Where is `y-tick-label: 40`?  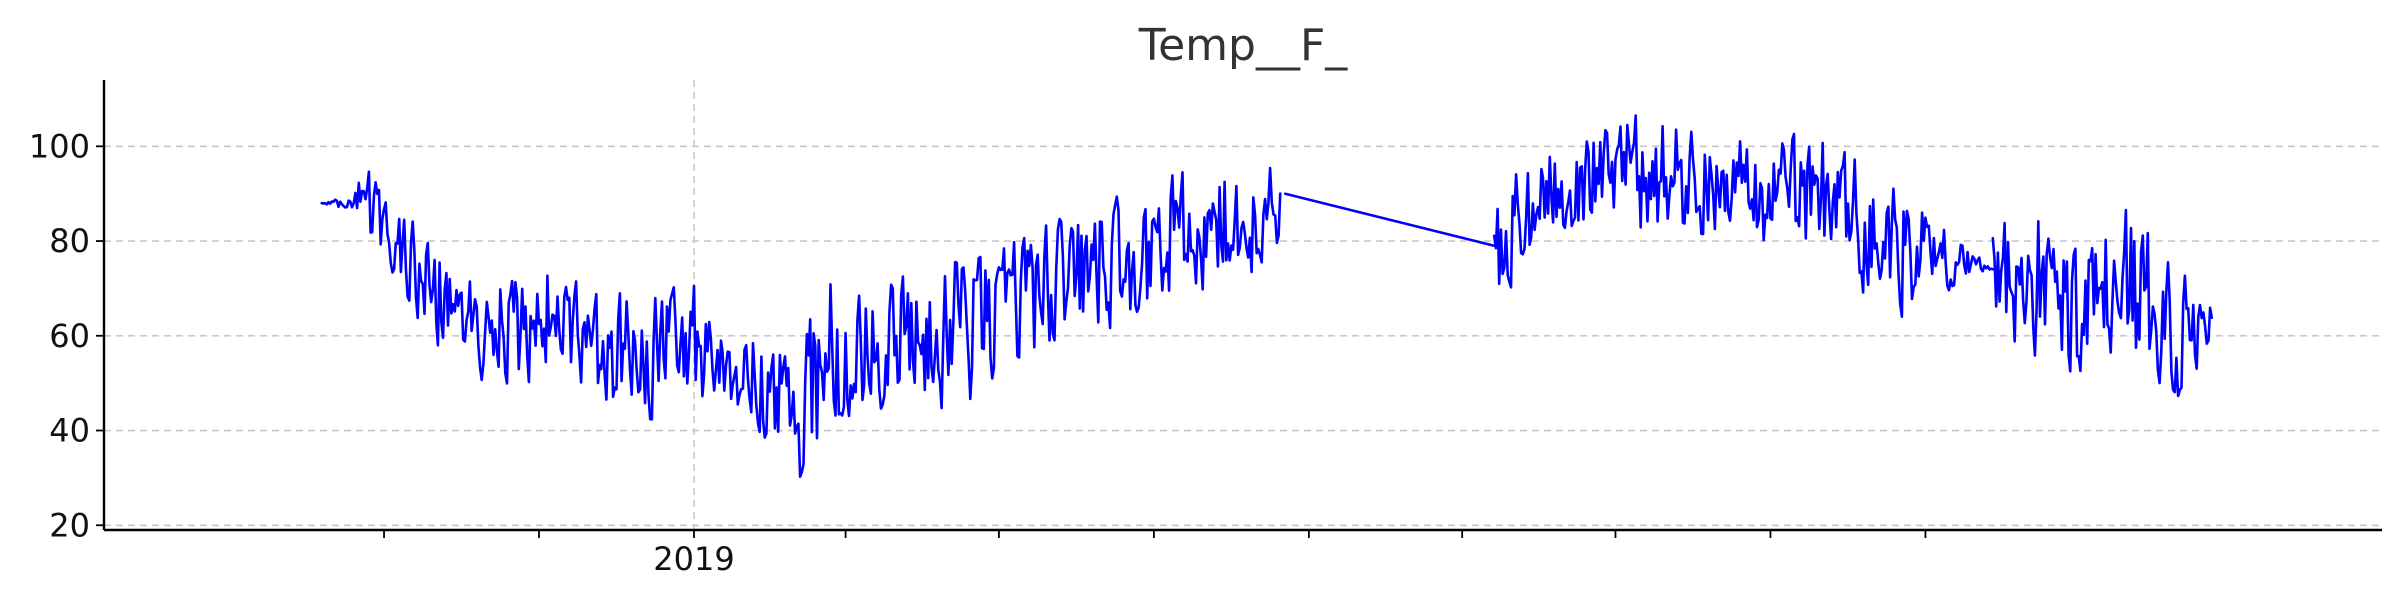 y-tick-label: 40 is located at coordinates (69, 431).